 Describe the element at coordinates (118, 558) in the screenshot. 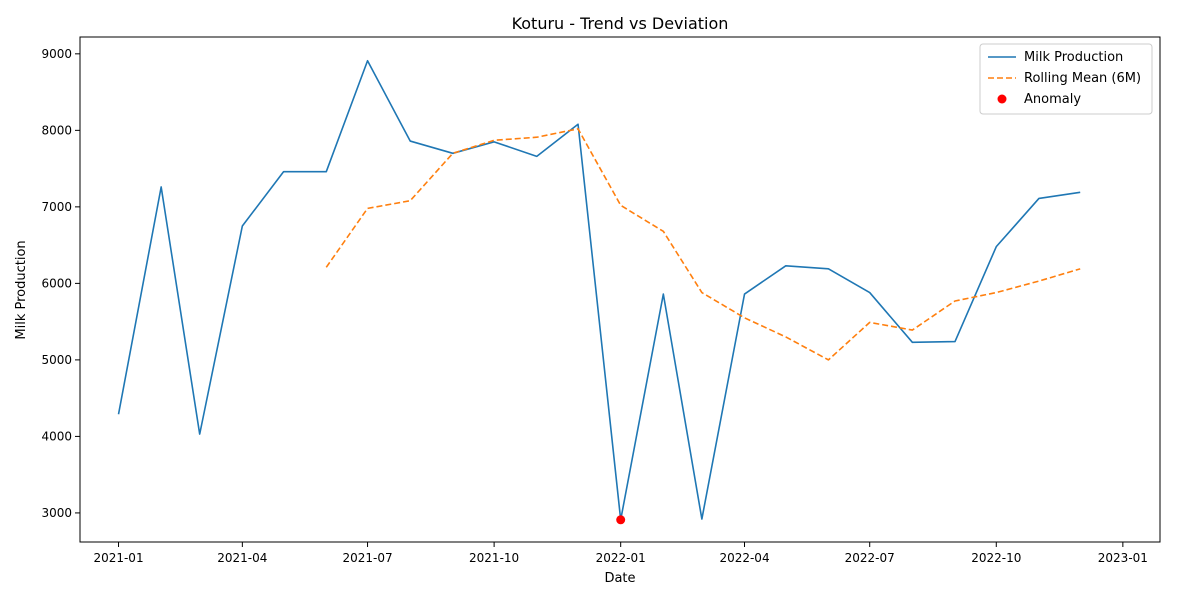

I see `x-tick-label: 2021-01` at that location.